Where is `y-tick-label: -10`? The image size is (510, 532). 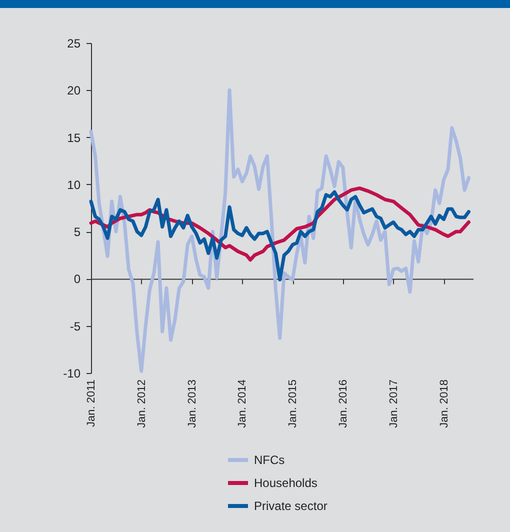
y-tick-label: -10 is located at coordinates (72, 373).